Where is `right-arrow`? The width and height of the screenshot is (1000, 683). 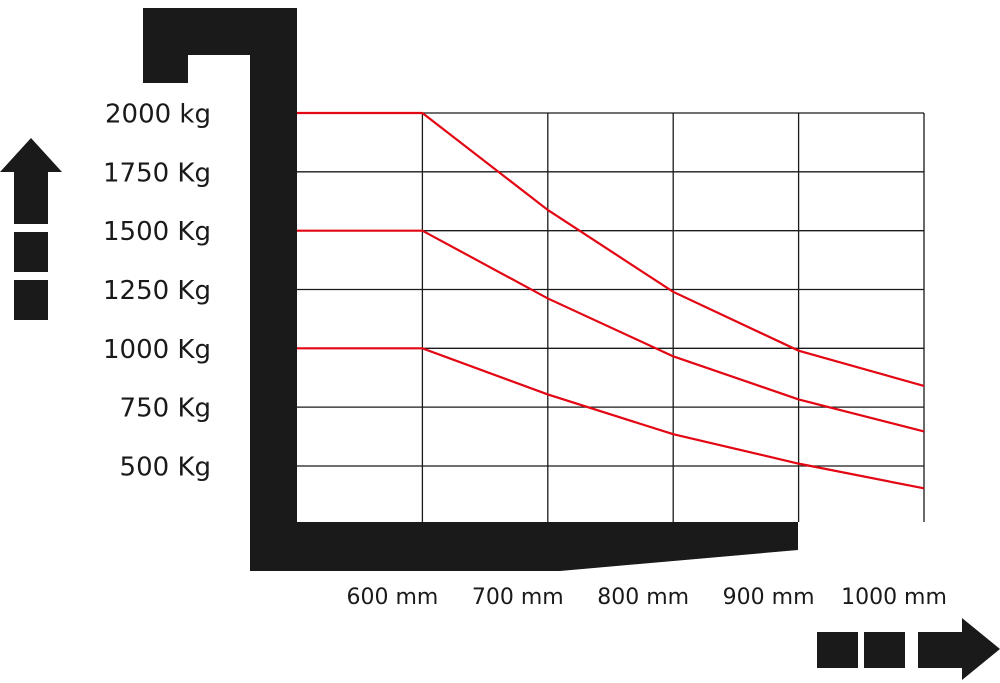 right-arrow is located at coordinates (908, 649).